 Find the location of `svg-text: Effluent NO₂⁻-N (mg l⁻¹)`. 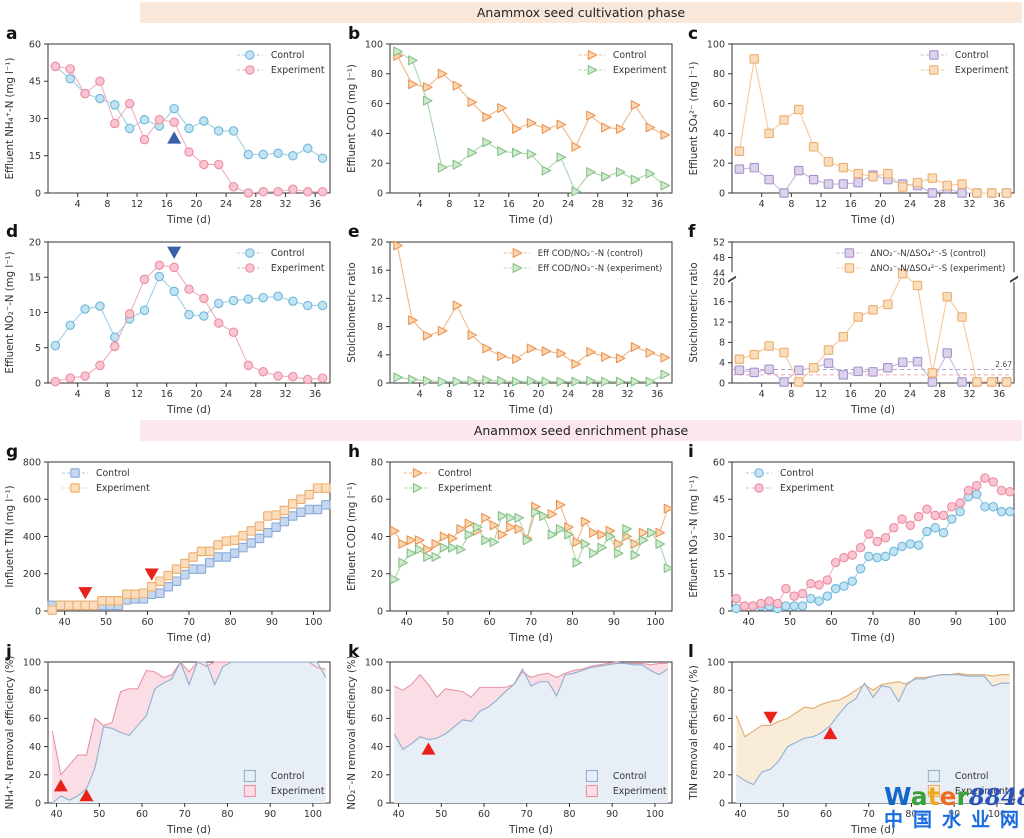

svg-text: Effluent NO₂⁻-N (mg l⁻¹) is located at coordinates (10, 312).